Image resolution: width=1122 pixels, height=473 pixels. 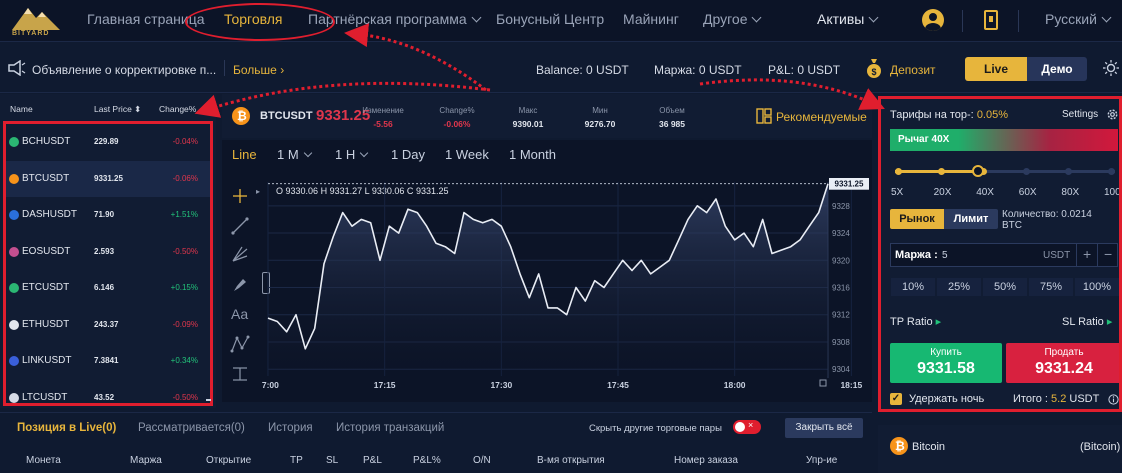 I want to click on crosshair-tool-icon, so click(x=240, y=196).